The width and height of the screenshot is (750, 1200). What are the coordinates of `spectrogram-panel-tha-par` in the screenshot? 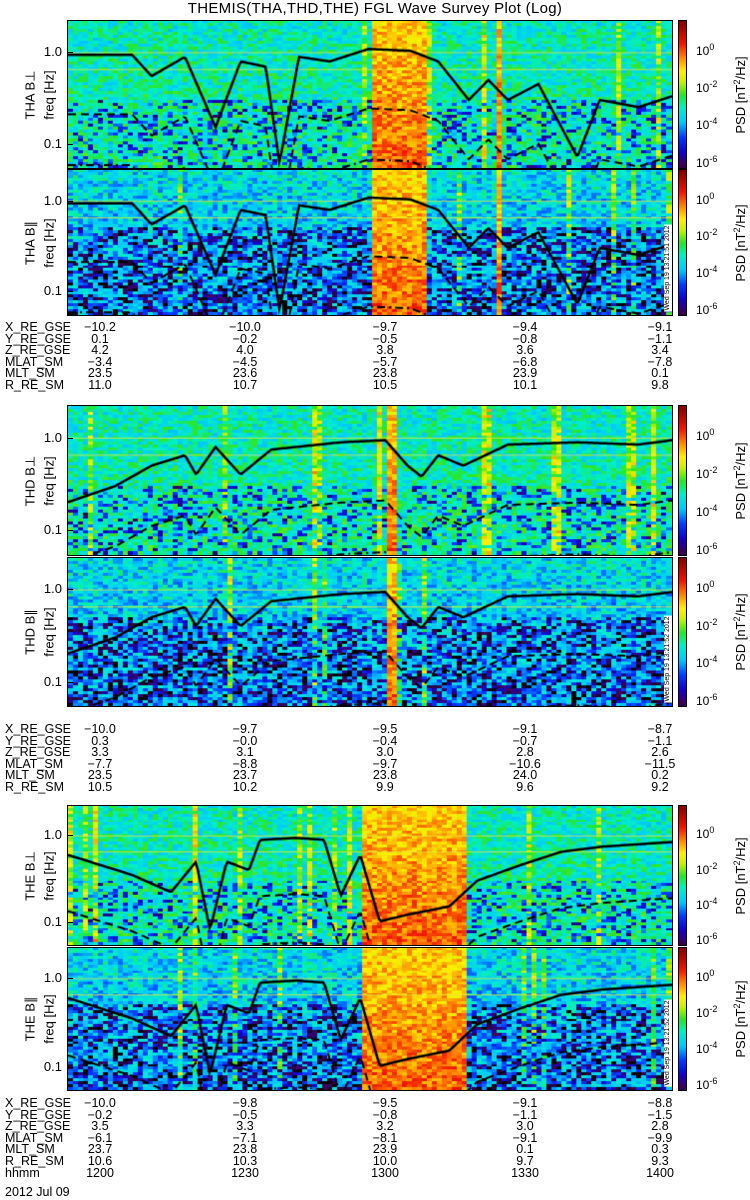 It's located at (370, 242).